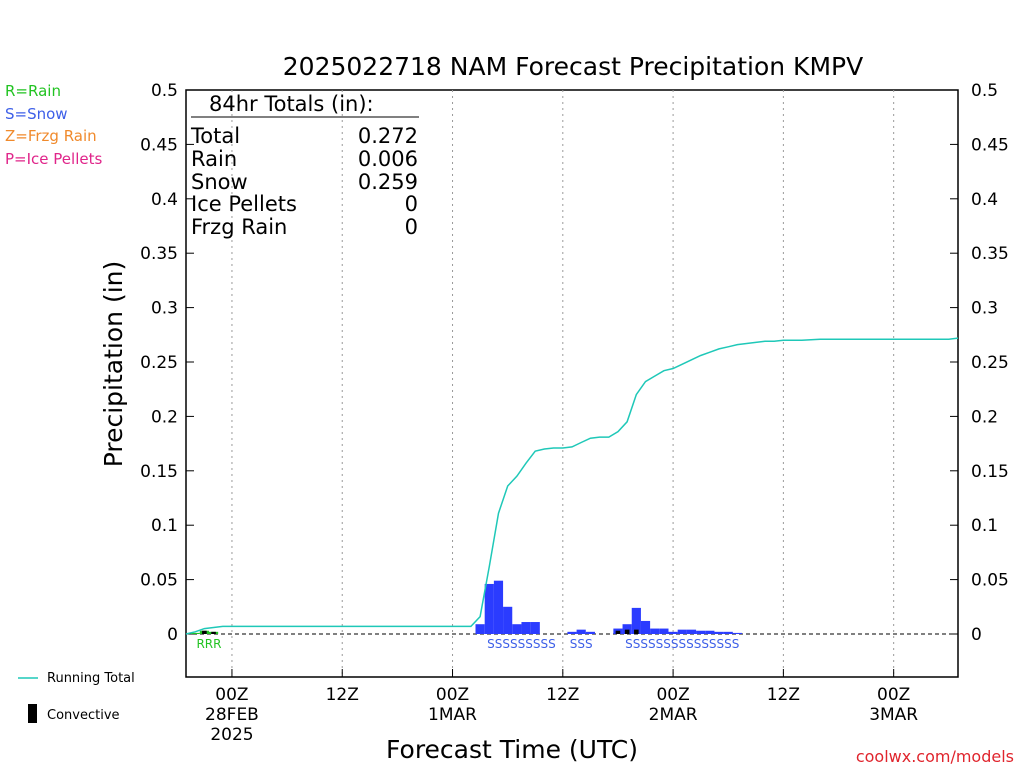 This screenshot has height=768, width=1024. Describe the element at coordinates (51, 136) in the screenshot. I see `legend-freezing-rain: Z=Frzg Rain` at that location.